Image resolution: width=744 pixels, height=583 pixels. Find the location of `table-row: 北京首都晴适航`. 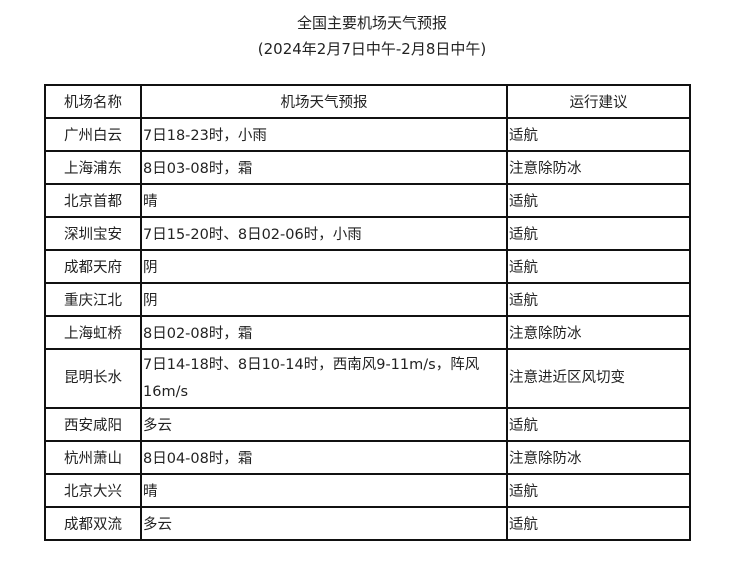

table-row: 北京首都晴适航 is located at coordinates (367, 200).